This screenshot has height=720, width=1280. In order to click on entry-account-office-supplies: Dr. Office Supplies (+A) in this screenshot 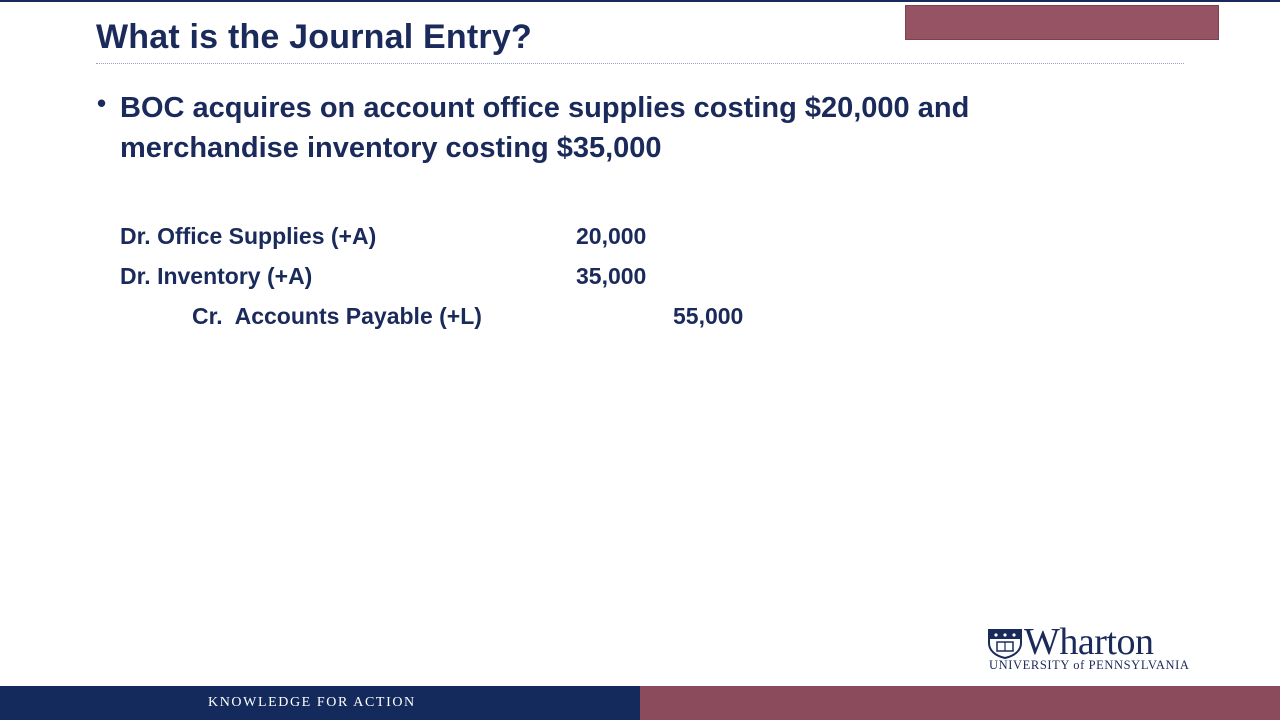, I will do `click(248, 236)`.